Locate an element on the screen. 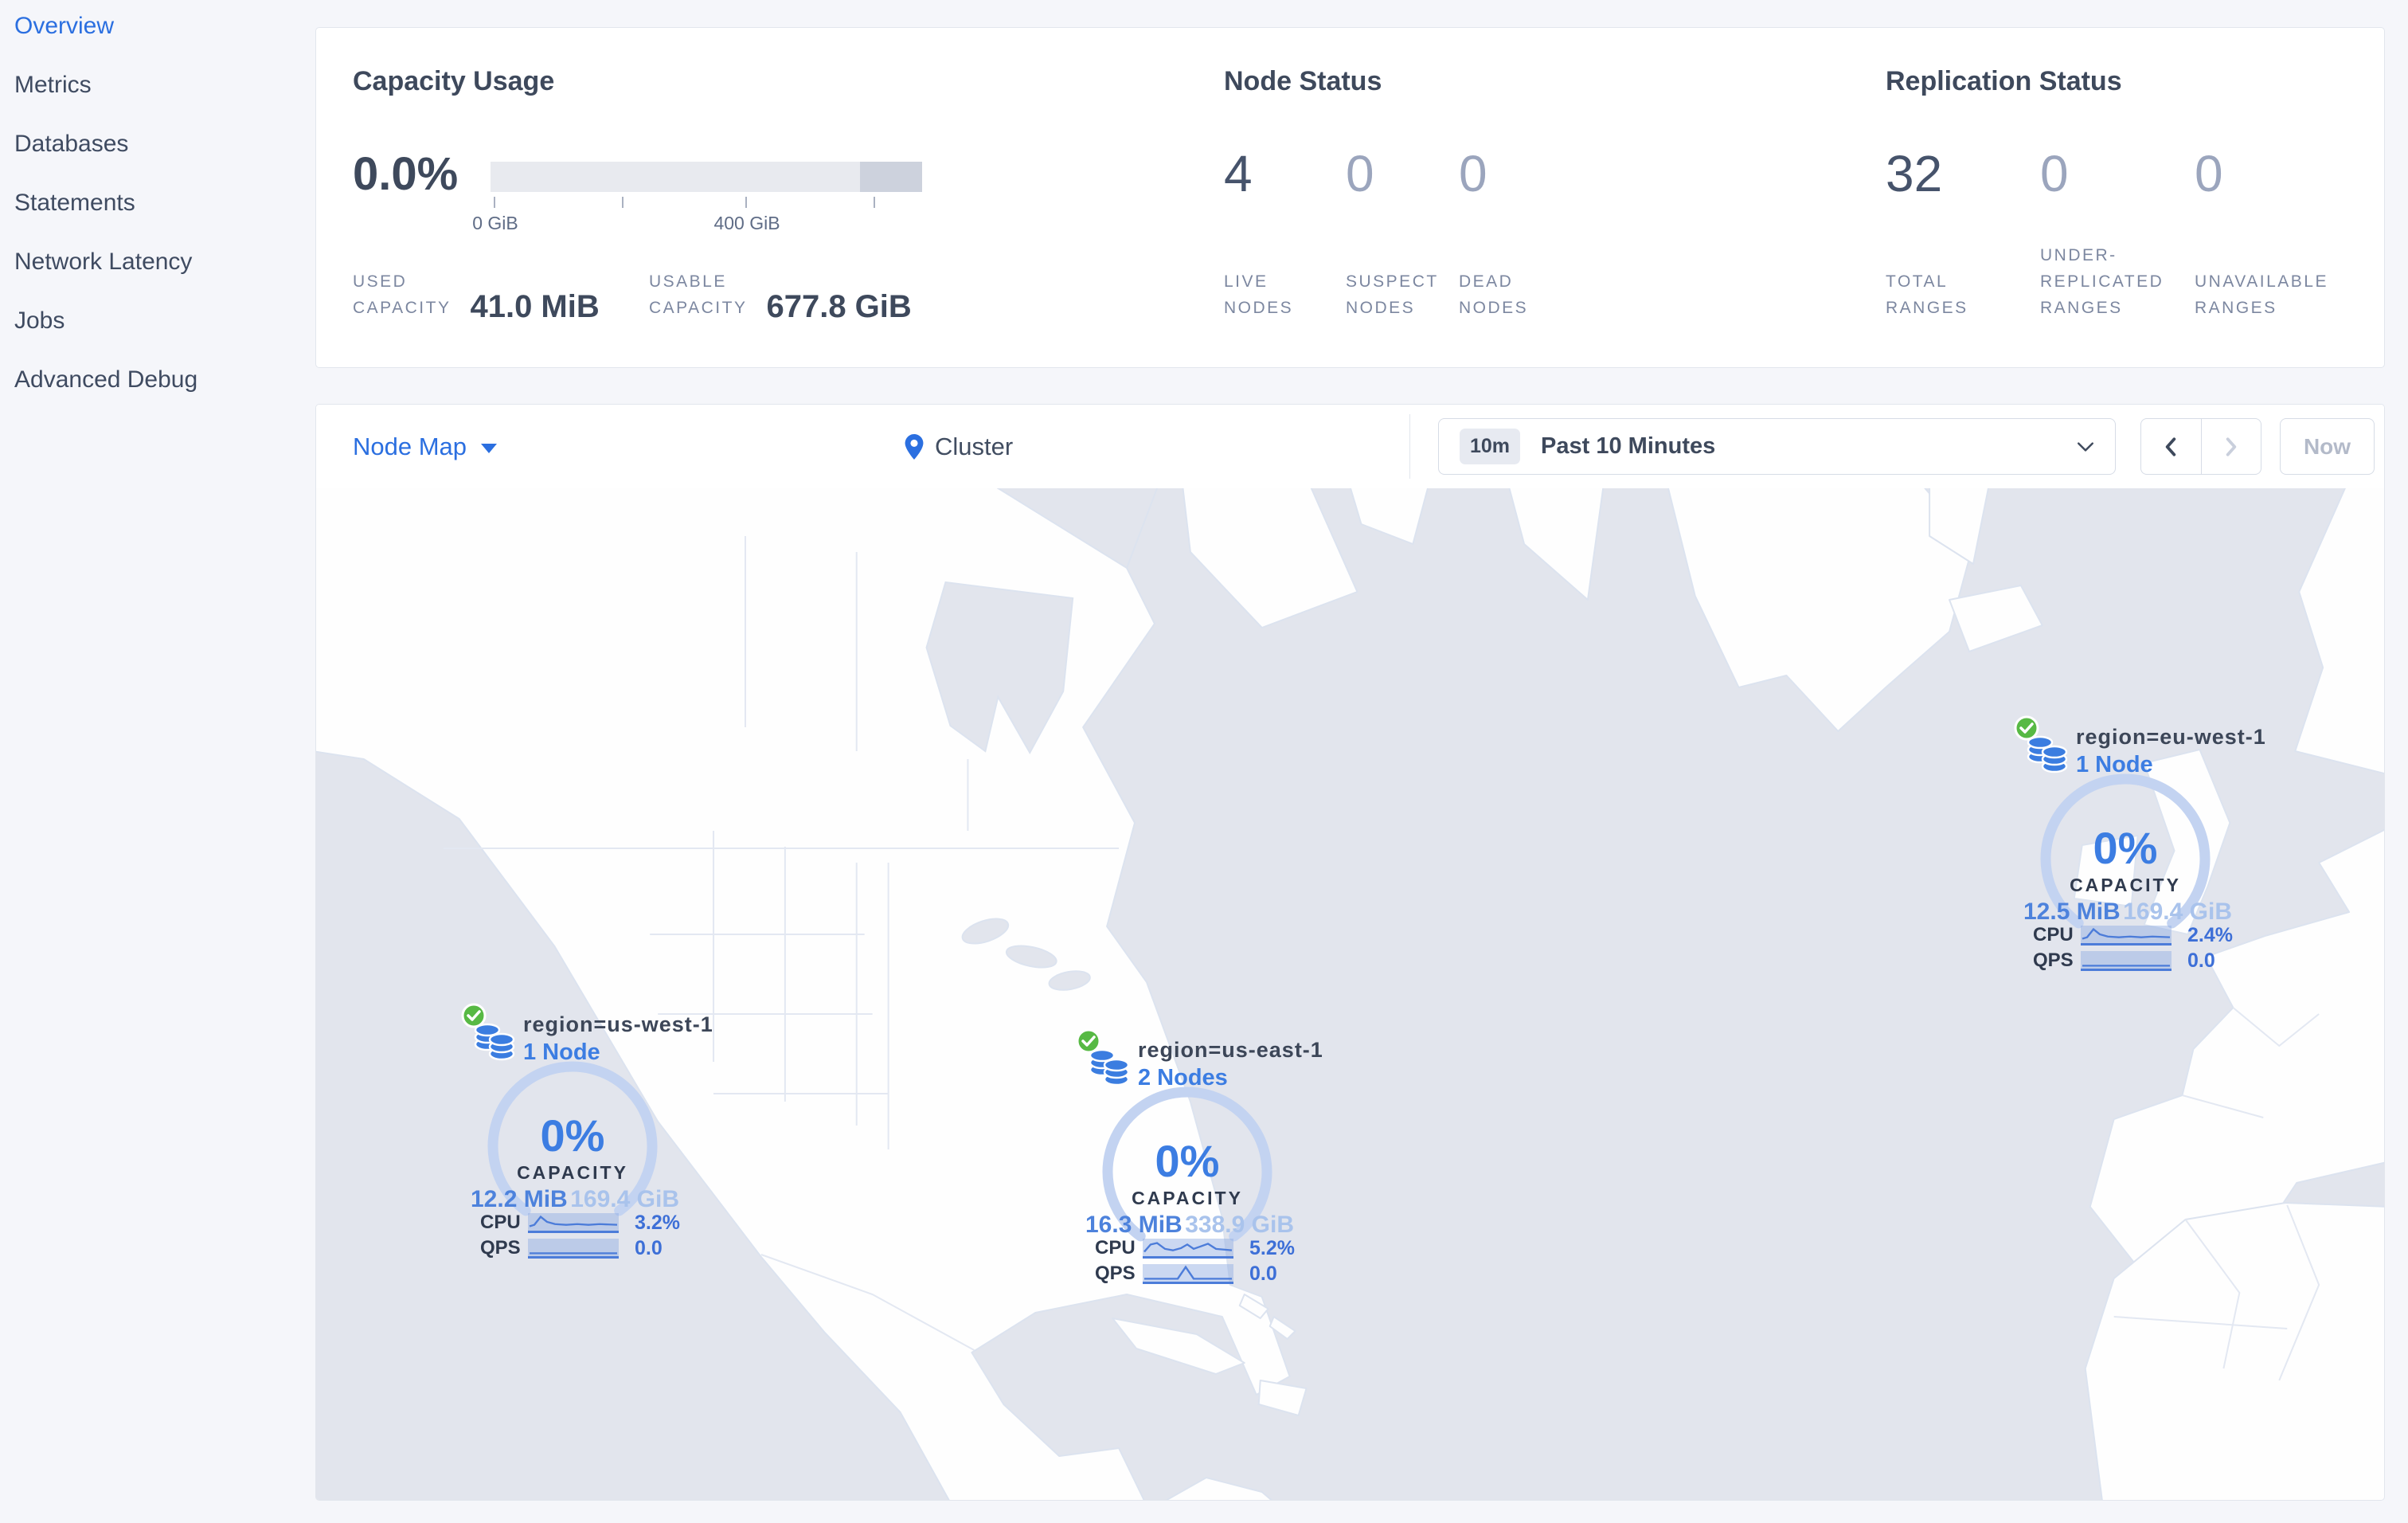  dead-nodes-label: DEAD NODES is located at coordinates (1494, 294).